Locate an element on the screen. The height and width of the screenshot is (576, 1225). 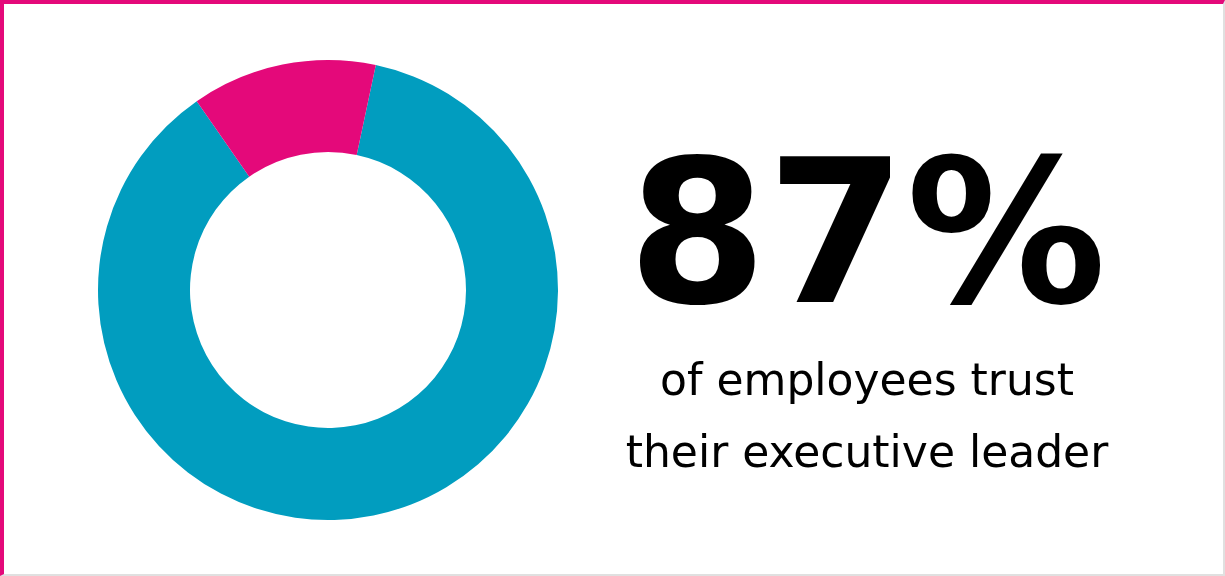
text: of employees trust their executive leader is located at coordinates (867, 415).